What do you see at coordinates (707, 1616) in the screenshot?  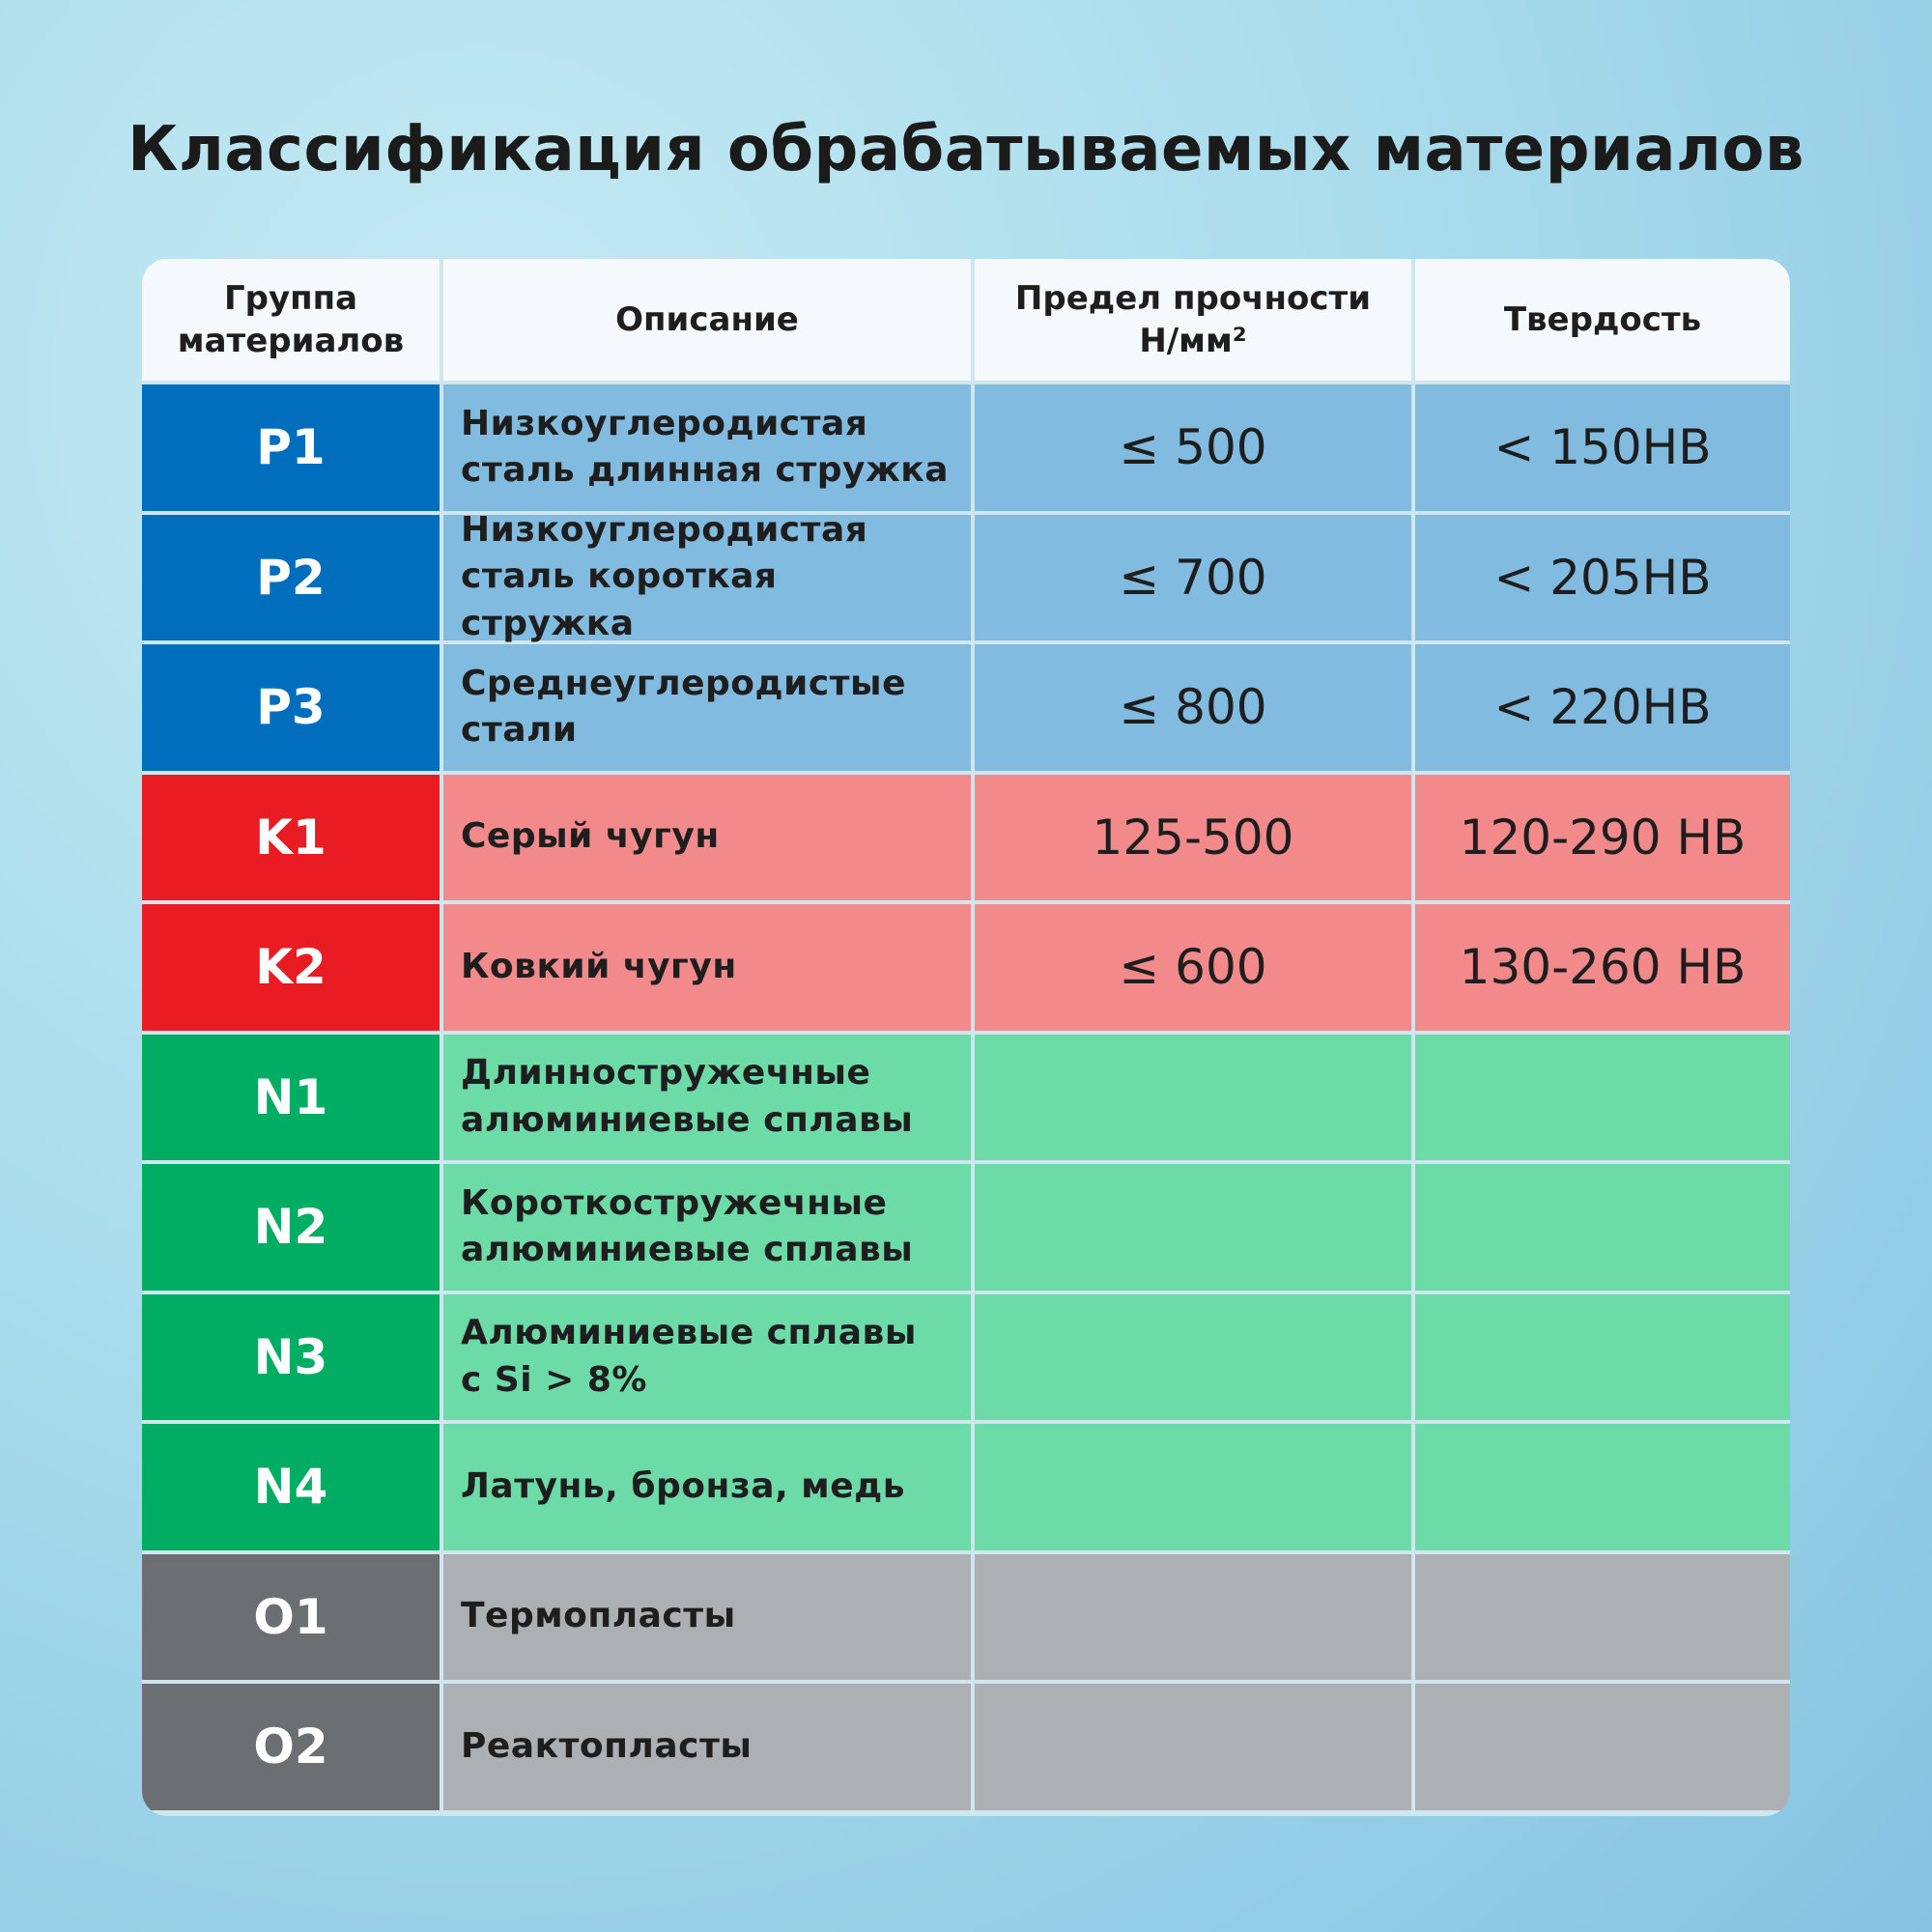 I see `description-cell: Термопласты` at bounding box center [707, 1616].